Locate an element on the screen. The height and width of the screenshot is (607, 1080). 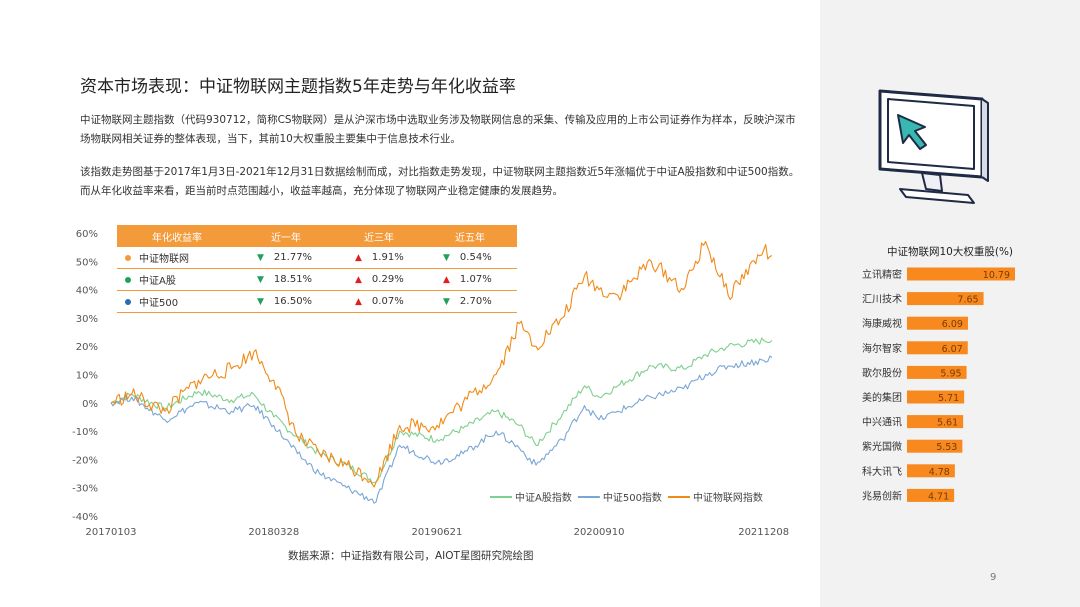
returns-row-name: 中证物联网 is located at coordinates (177, 258).